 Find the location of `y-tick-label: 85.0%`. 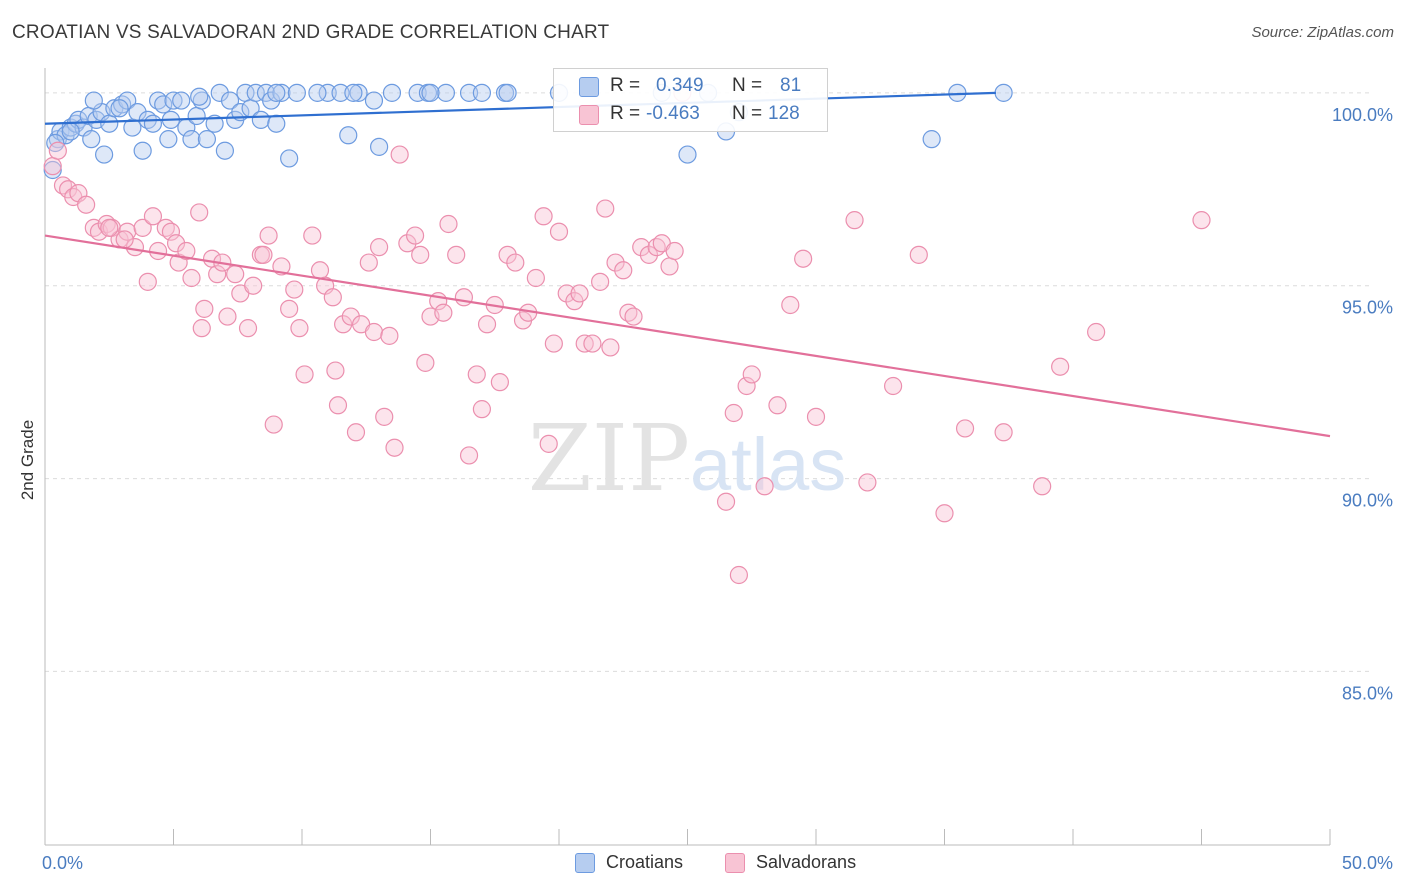

y-tick-label: 85.0% is located at coordinates (1367, 693).